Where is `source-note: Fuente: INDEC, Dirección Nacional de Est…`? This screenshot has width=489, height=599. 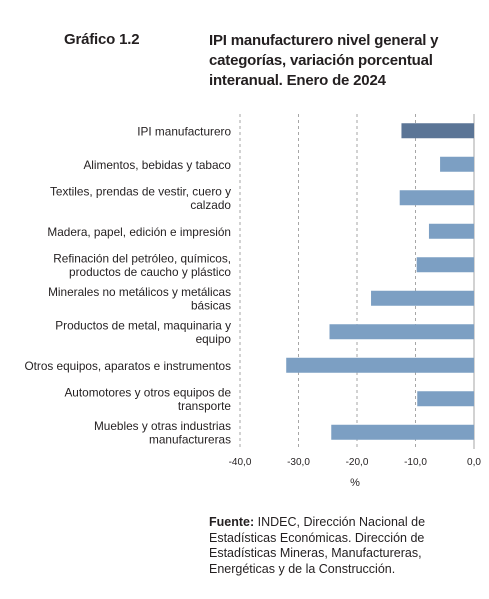
source-note: Fuente: INDEC, Dirección Nacional de Est… is located at coordinates (343, 546).